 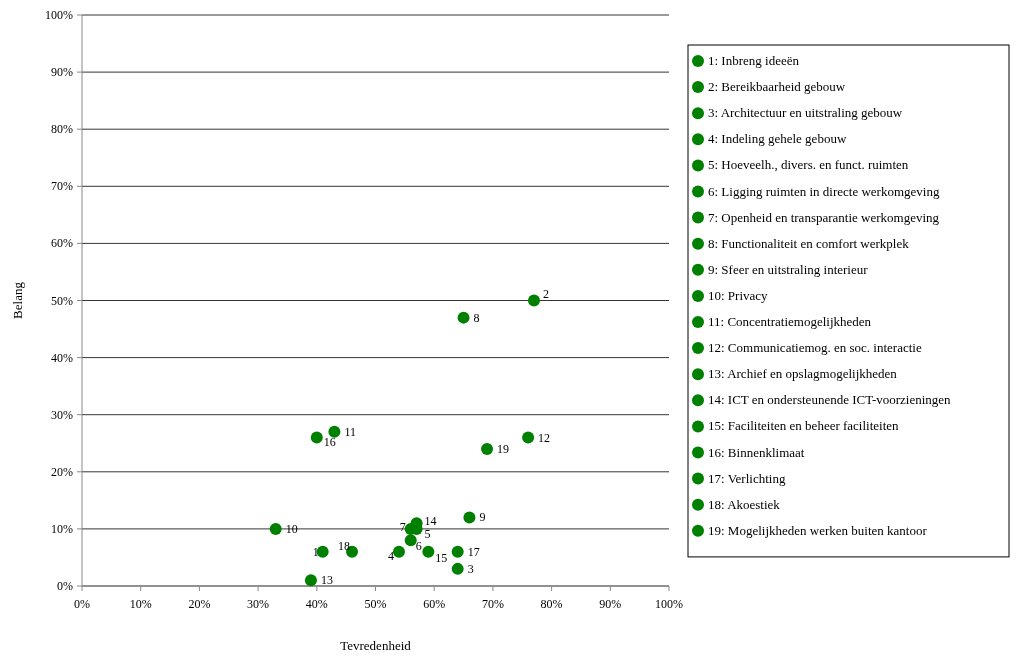 I want to click on x-axis-title: Tevredenheid, so click(x=376, y=645).